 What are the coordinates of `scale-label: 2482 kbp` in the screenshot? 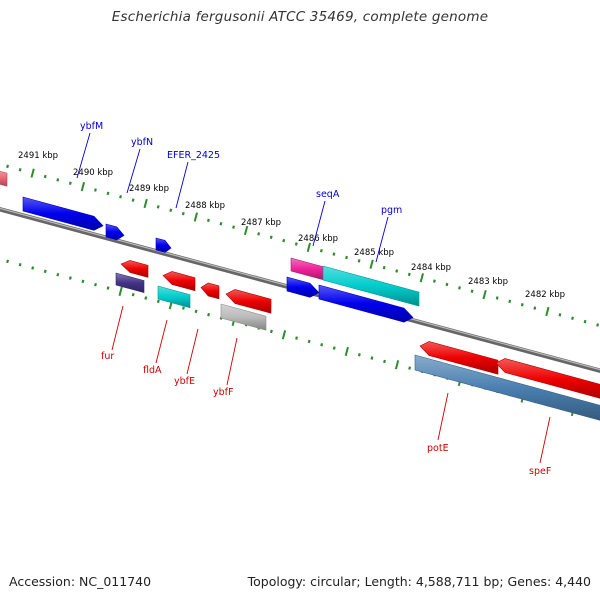 It's located at (545, 295).